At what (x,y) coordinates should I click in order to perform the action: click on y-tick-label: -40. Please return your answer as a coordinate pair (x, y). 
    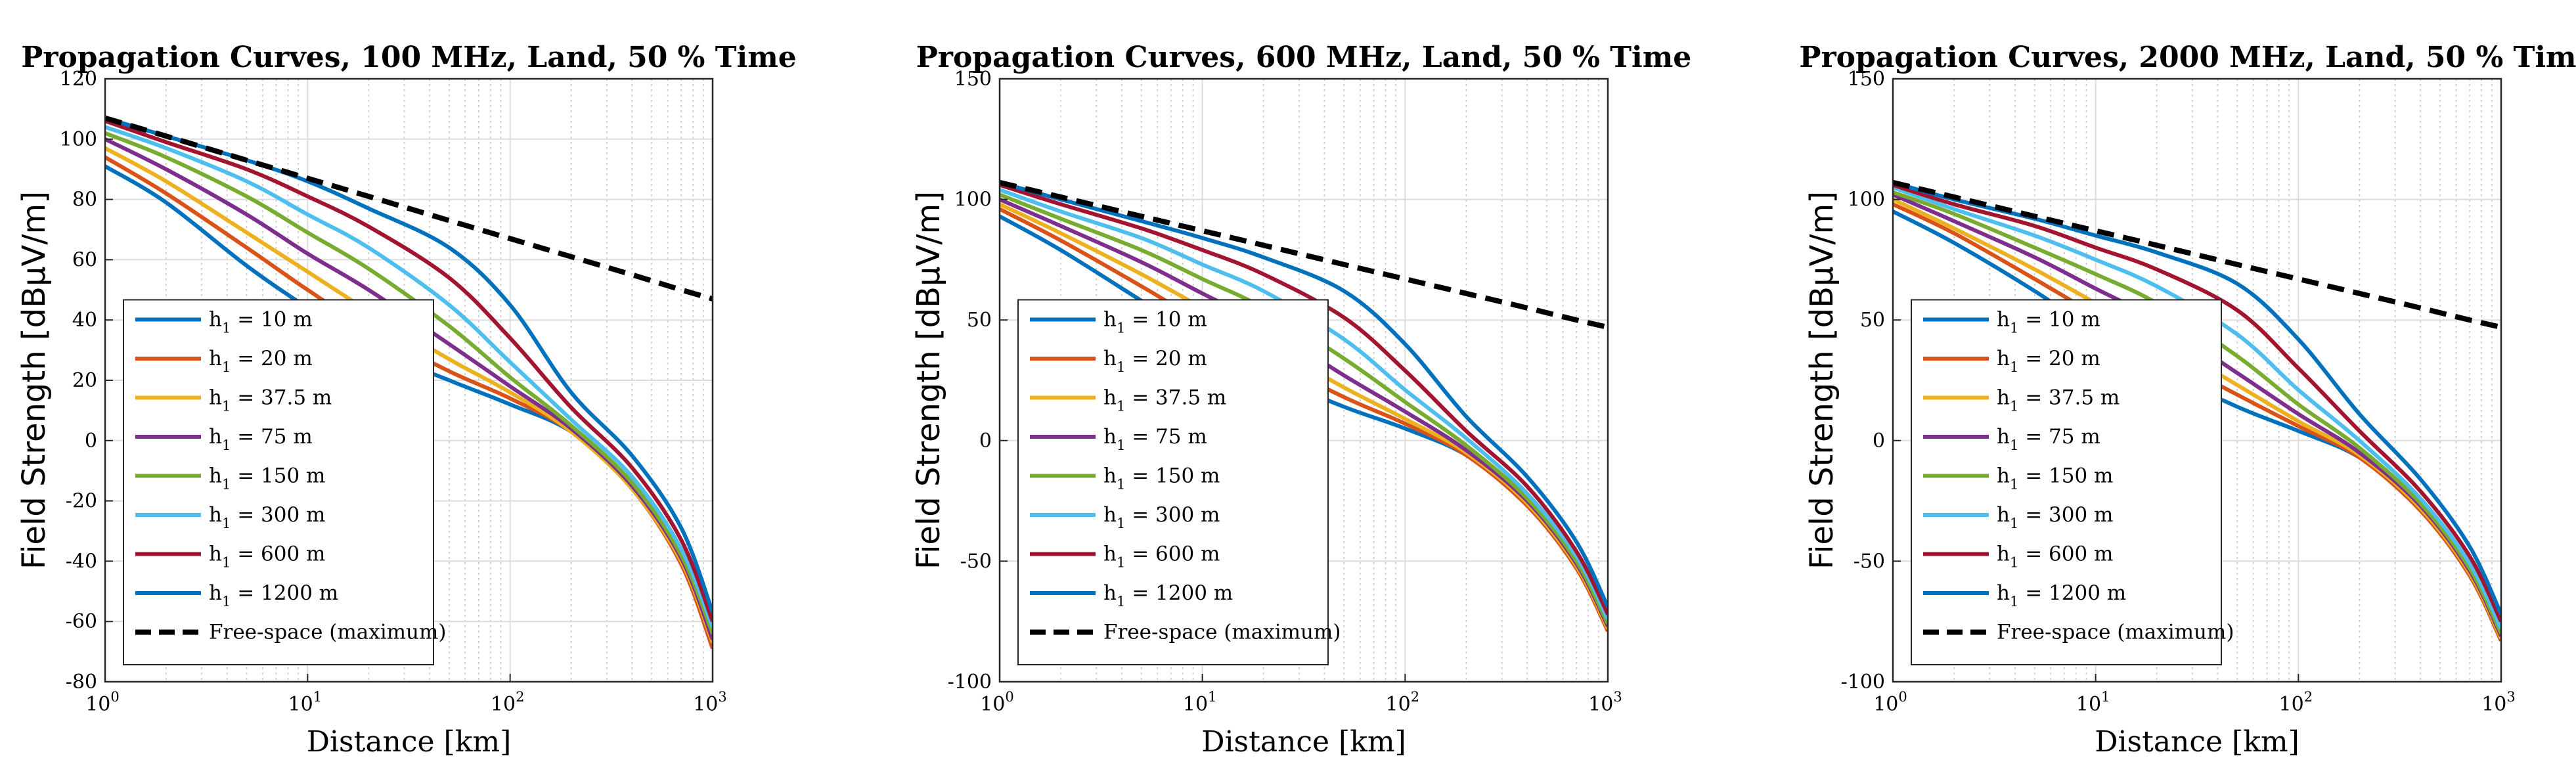
    Looking at the image, I should click on (81, 561).